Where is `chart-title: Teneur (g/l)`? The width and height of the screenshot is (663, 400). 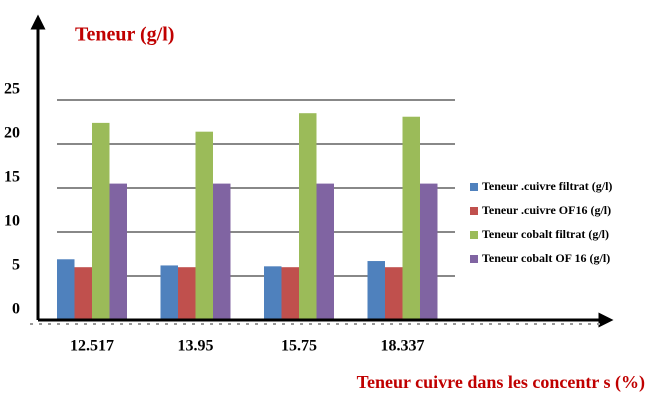
chart-title: Teneur (g/l) is located at coordinates (124, 35).